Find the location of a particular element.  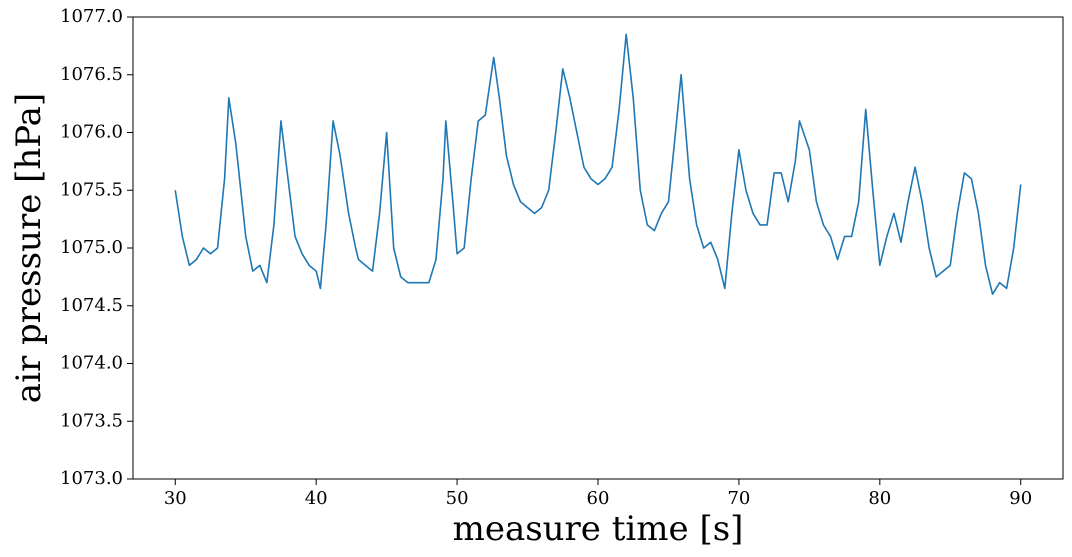

y-tick-label: 1074.5 is located at coordinates (91, 305).